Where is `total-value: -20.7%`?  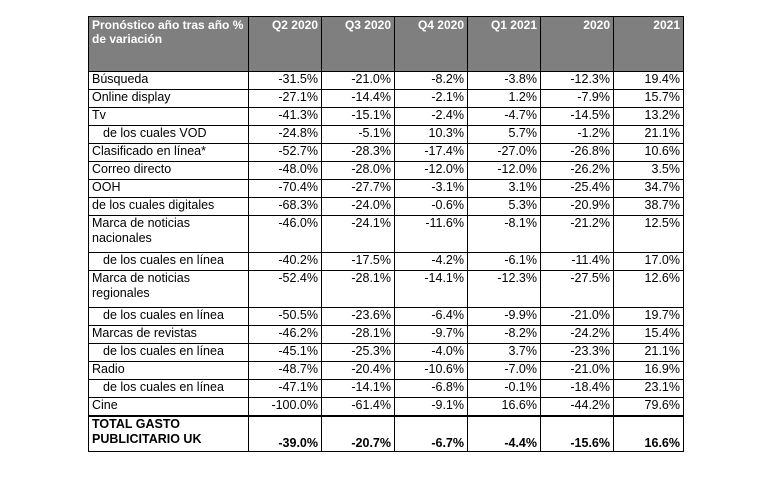
total-value: -20.7% is located at coordinates (358, 433).